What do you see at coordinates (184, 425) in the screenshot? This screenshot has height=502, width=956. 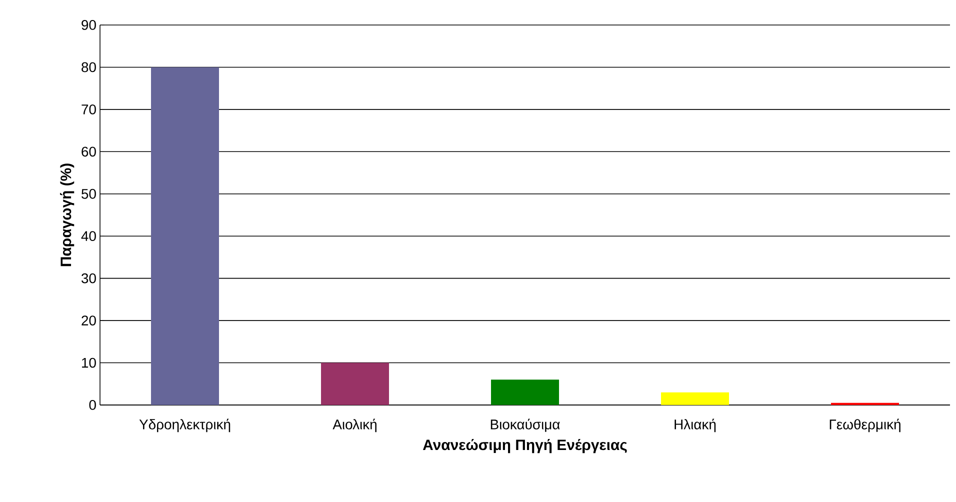 I see `x-tick-label: Υδροηλεκτρική` at bounding box center [184, 425].